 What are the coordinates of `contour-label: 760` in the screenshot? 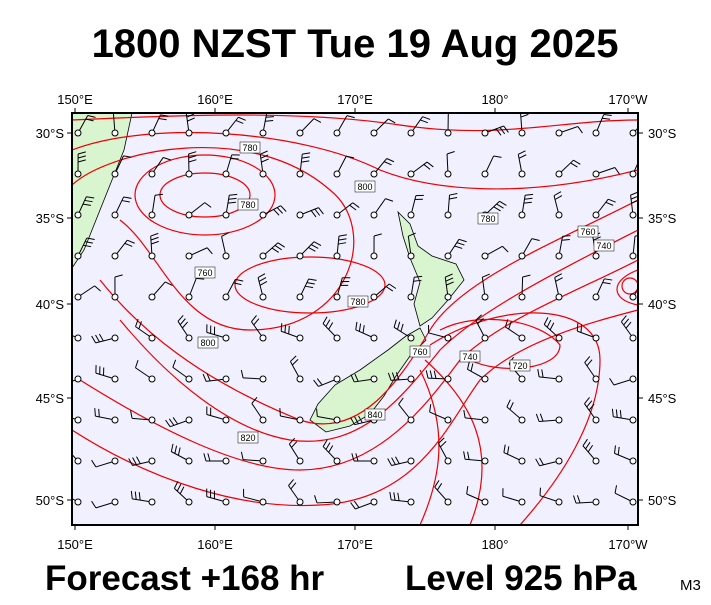 It's located at (587, 232).